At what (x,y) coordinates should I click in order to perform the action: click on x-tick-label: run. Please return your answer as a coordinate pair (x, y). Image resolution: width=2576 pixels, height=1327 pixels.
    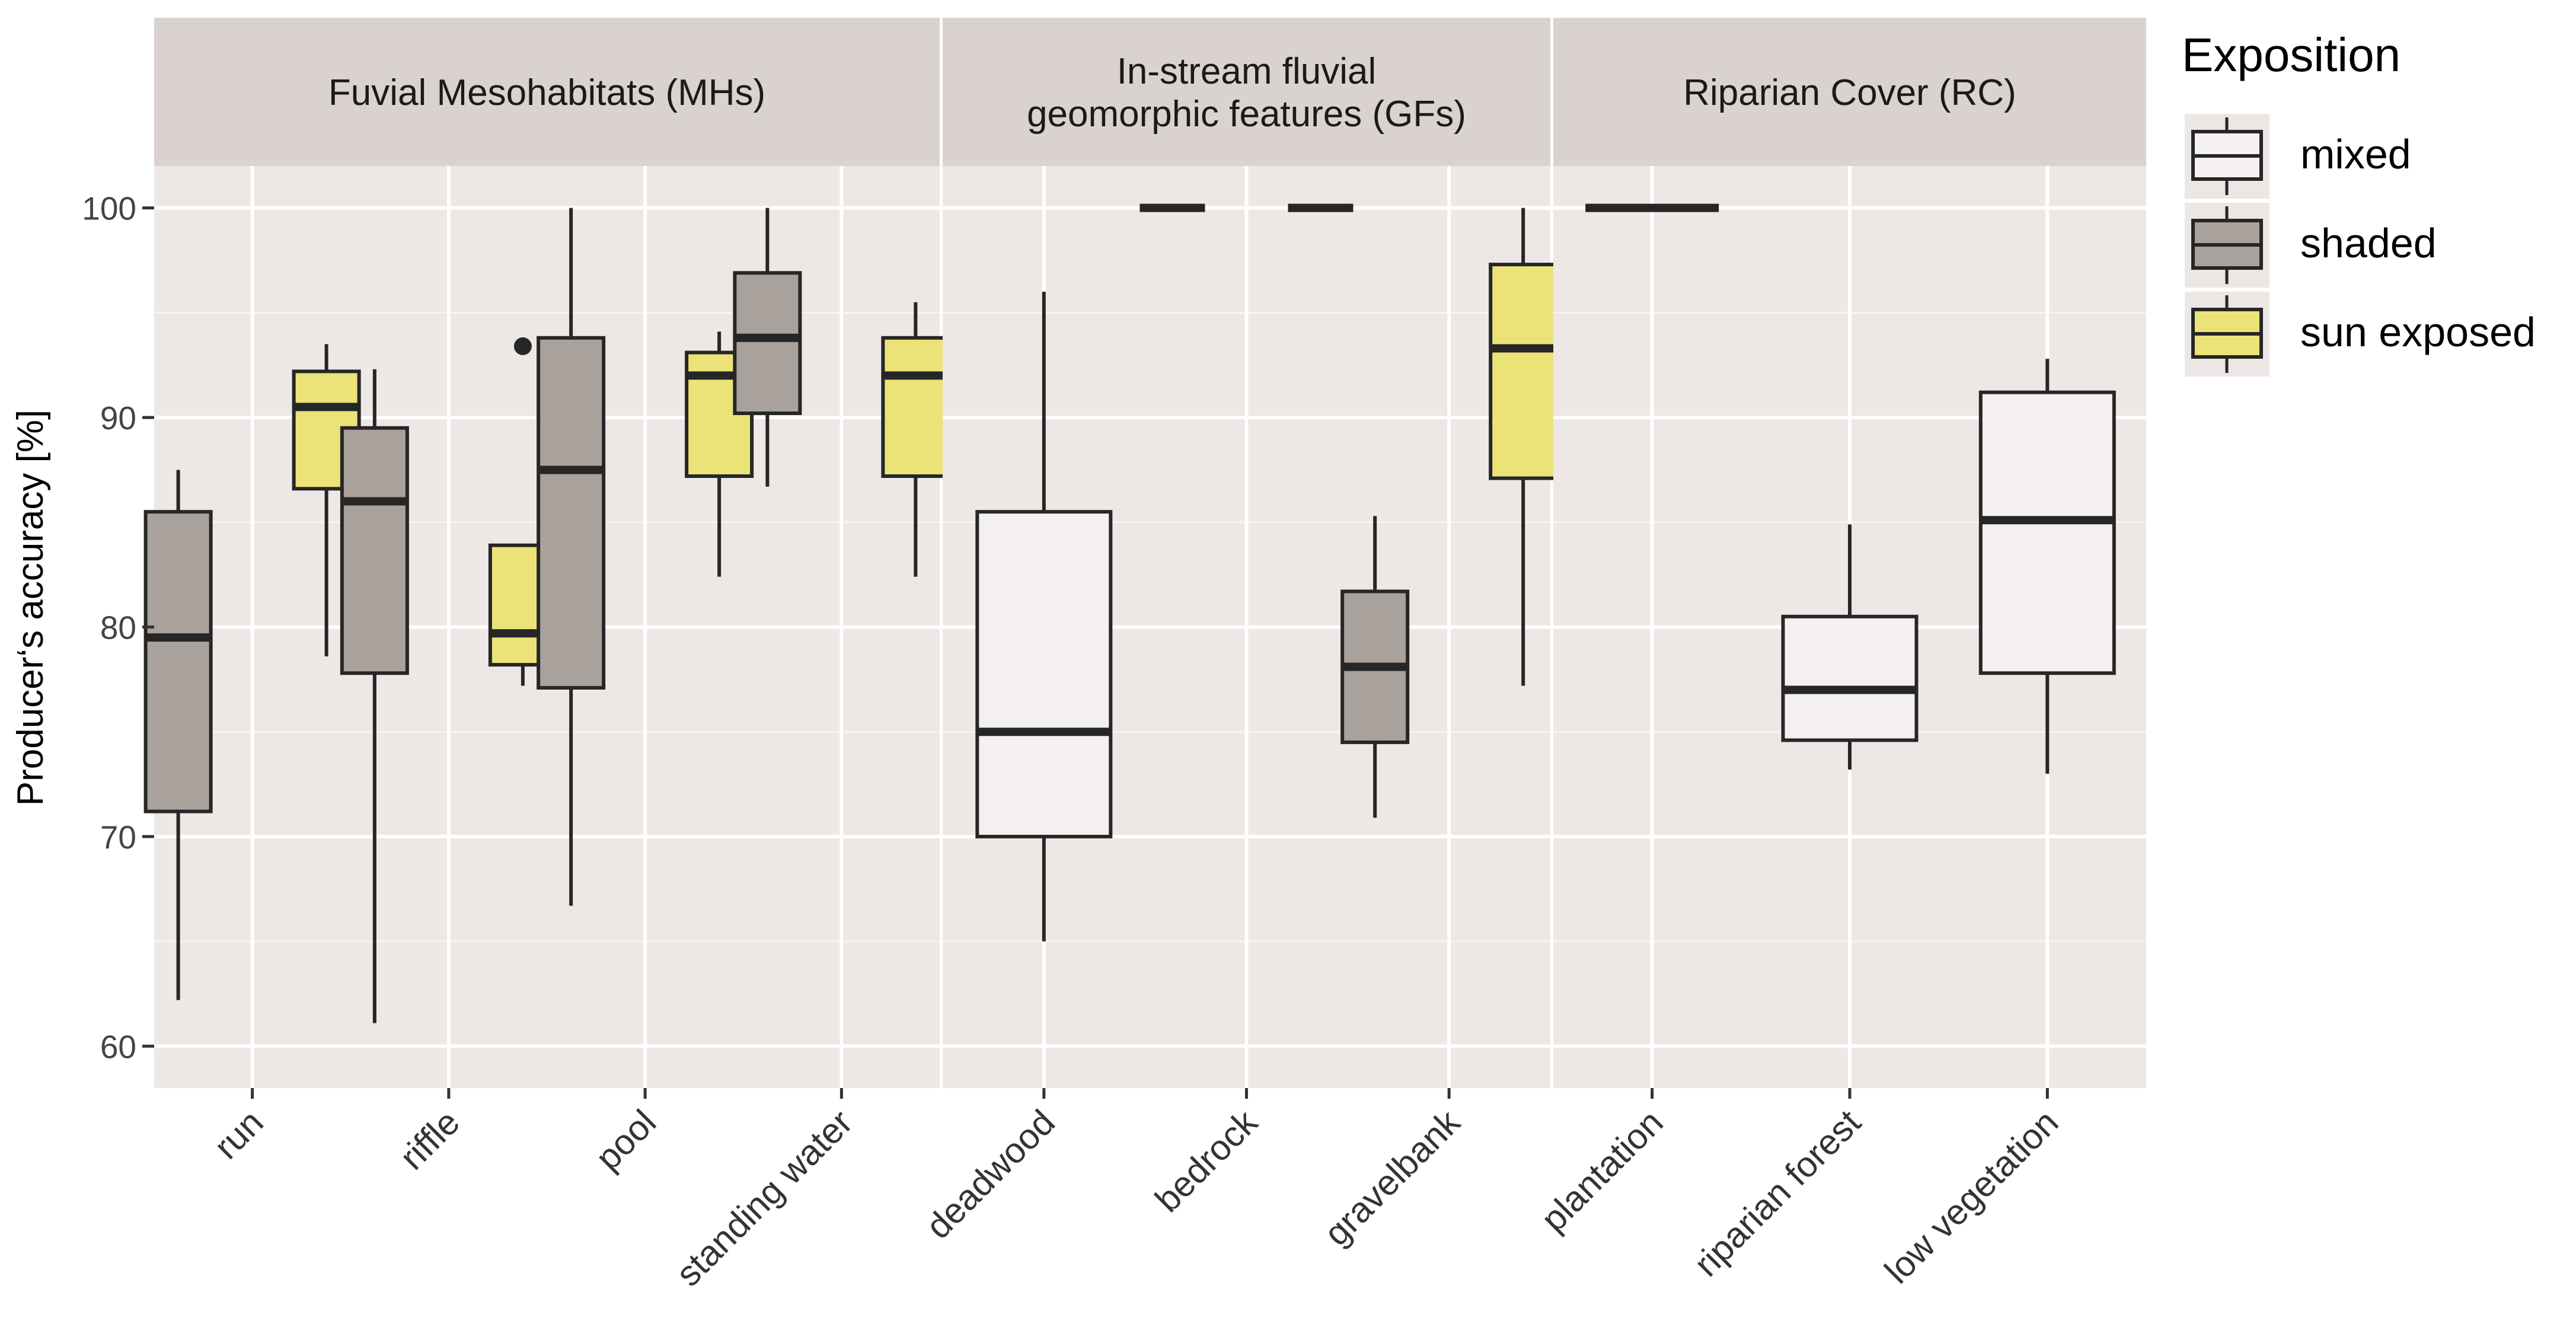
    Looking at the image, I should click on (238, 1134).